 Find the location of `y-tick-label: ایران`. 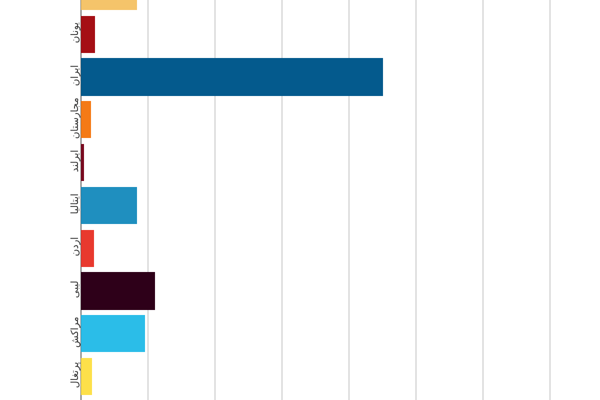

y-tick-label: ایران is located at coordinates (75, 75).